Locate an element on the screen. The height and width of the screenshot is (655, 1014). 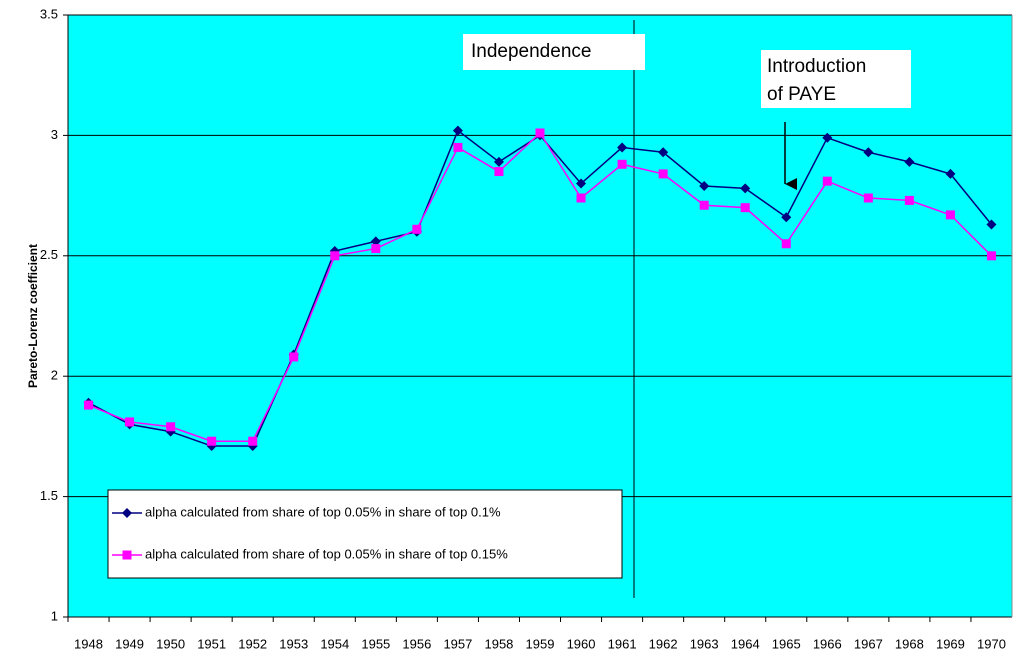
y-tick-label: 3.5 is located at coordinates (49, 13).